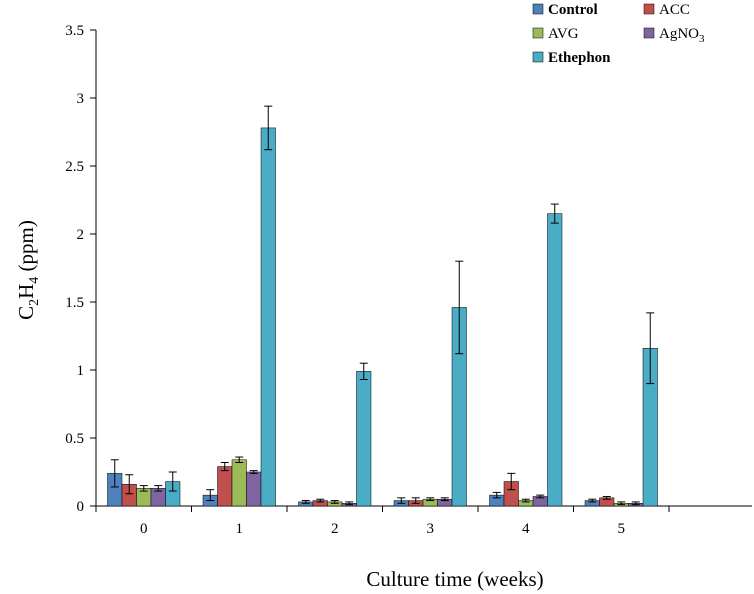  What do you see at coordinates (34, 302) in the screenshot?
I see `y-axis-title-sub1: 2` at bounding box center [34, 302].